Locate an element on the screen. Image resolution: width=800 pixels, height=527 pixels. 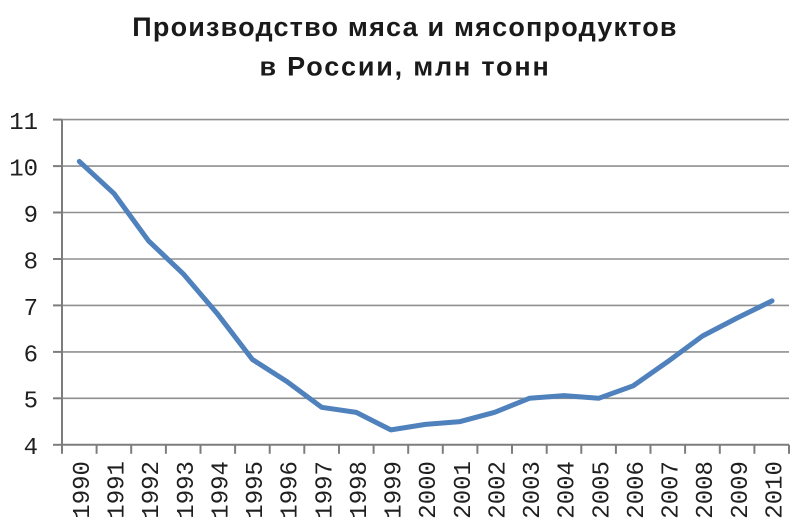
svg-text: 1995 is located at coordinates (256, 490).